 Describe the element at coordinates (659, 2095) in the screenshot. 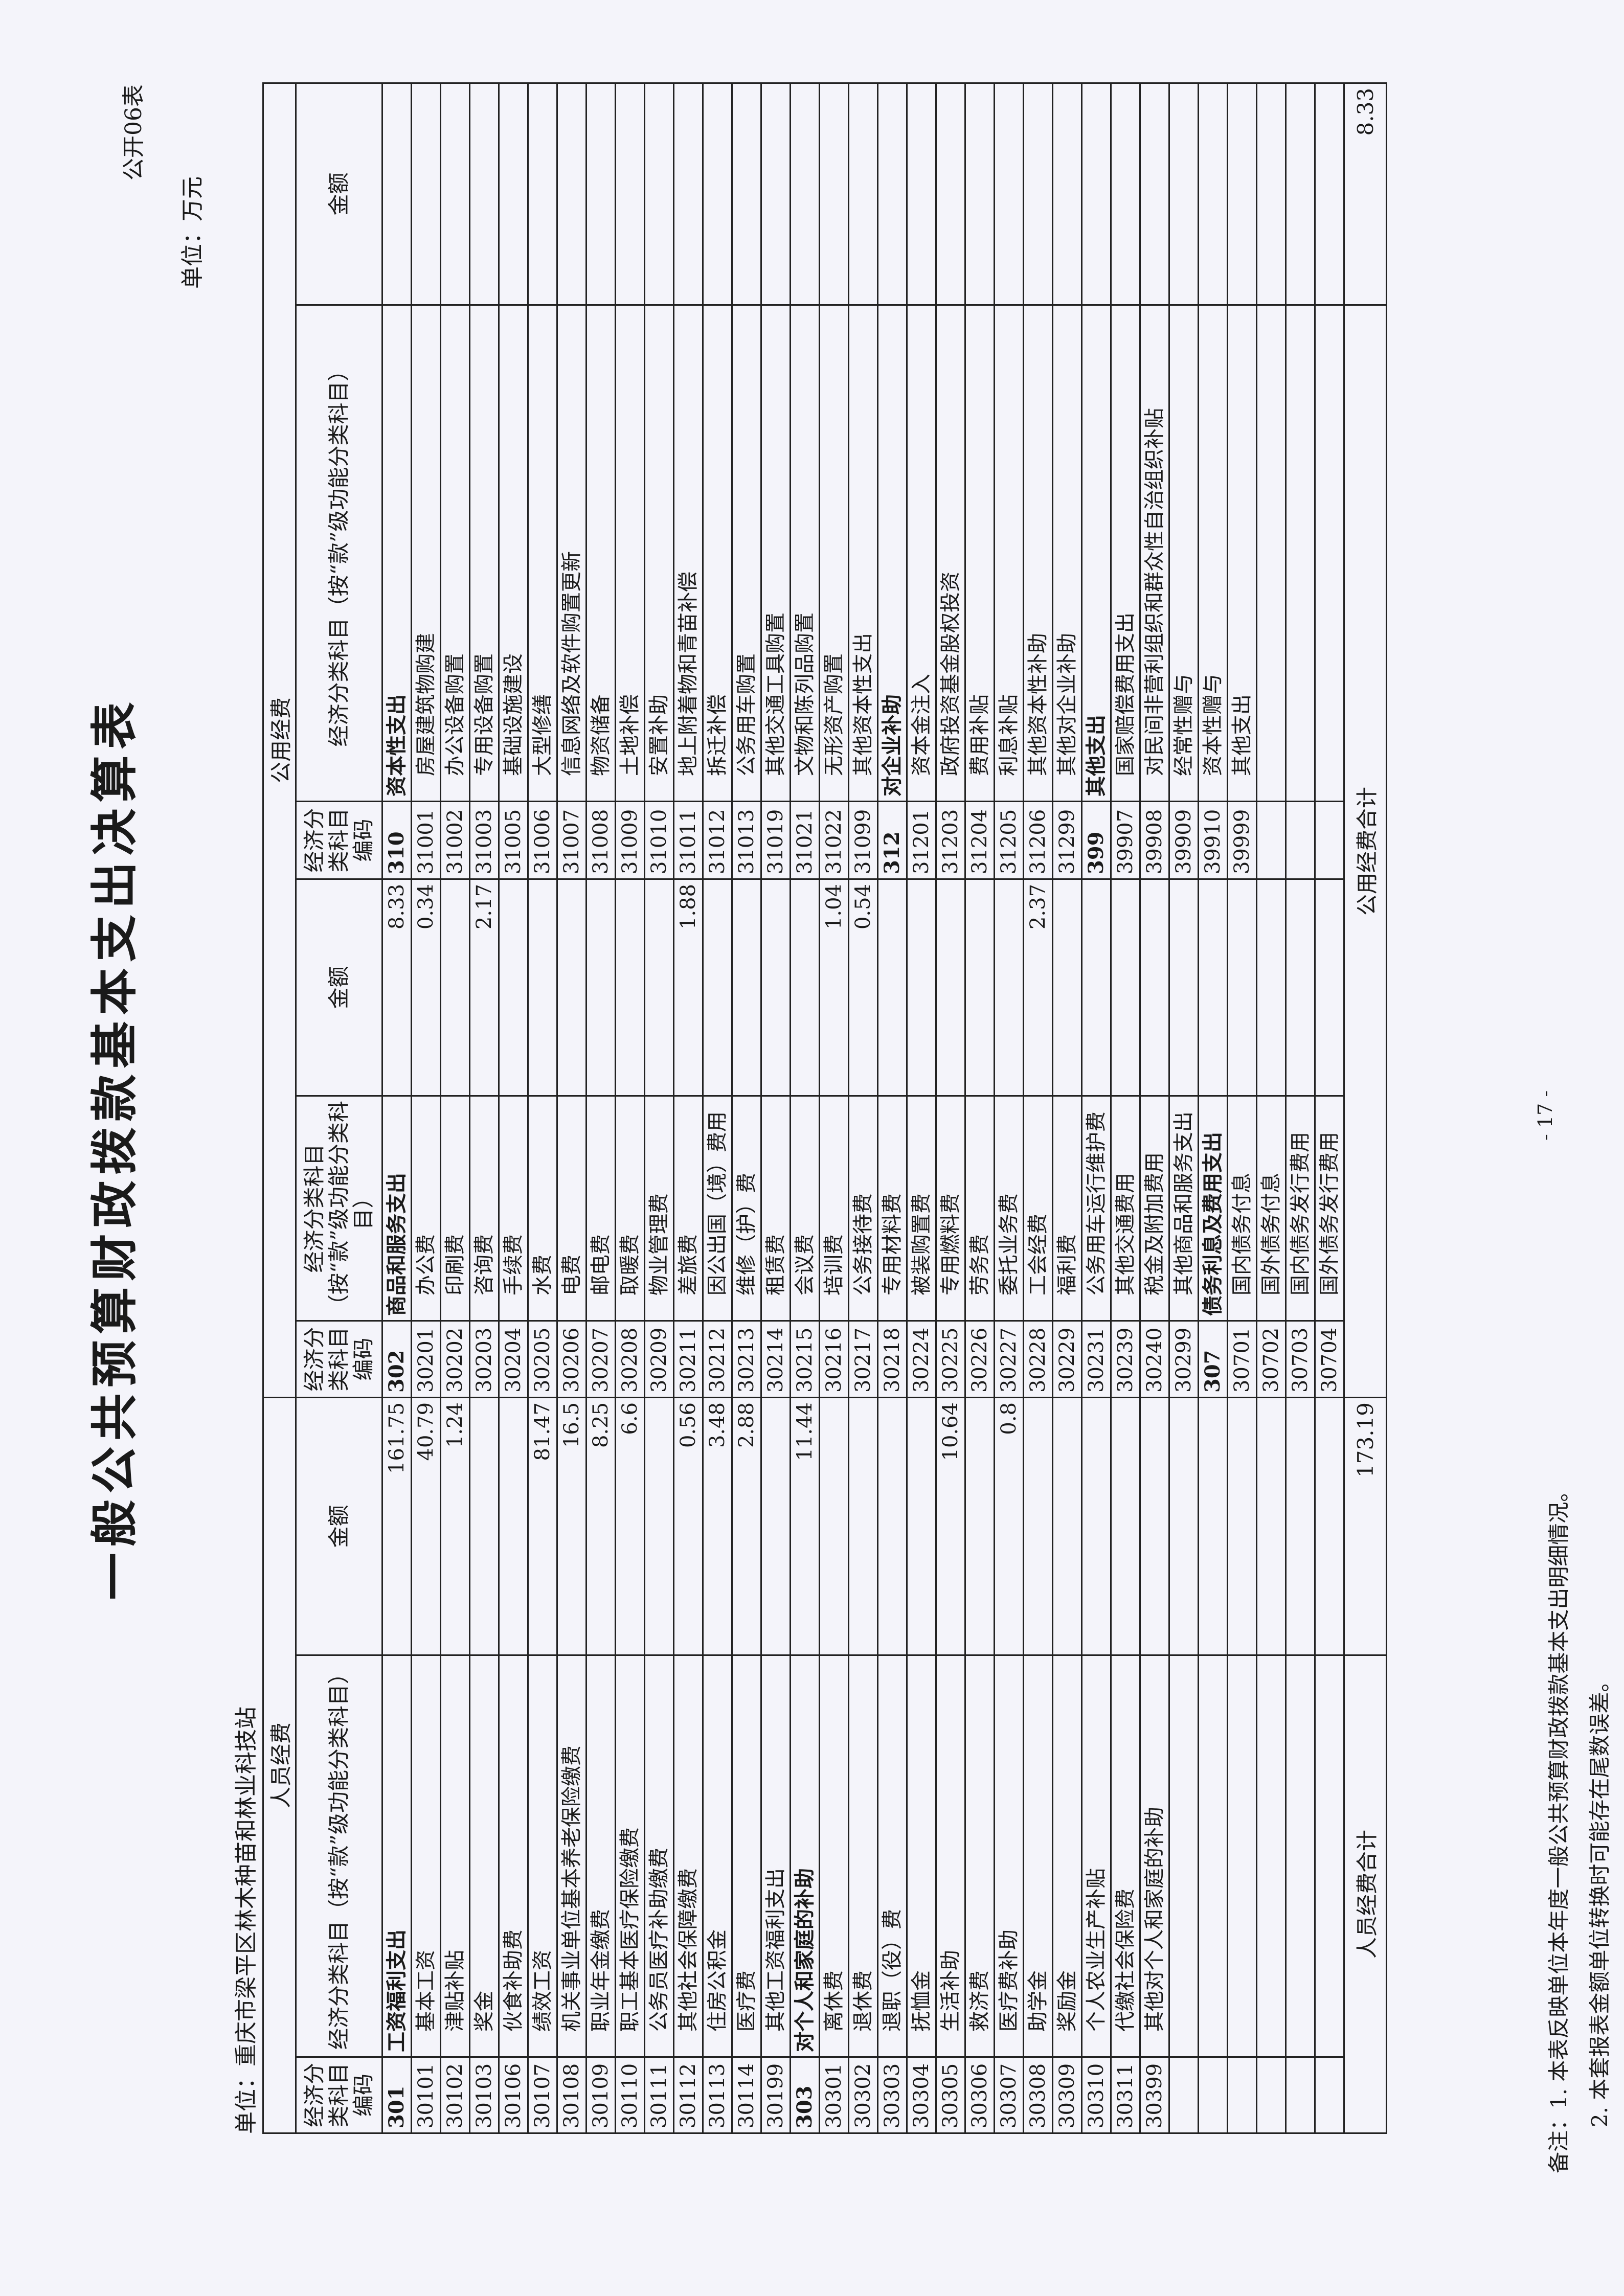

I see `personnel-code-cell: 30111` at that location.